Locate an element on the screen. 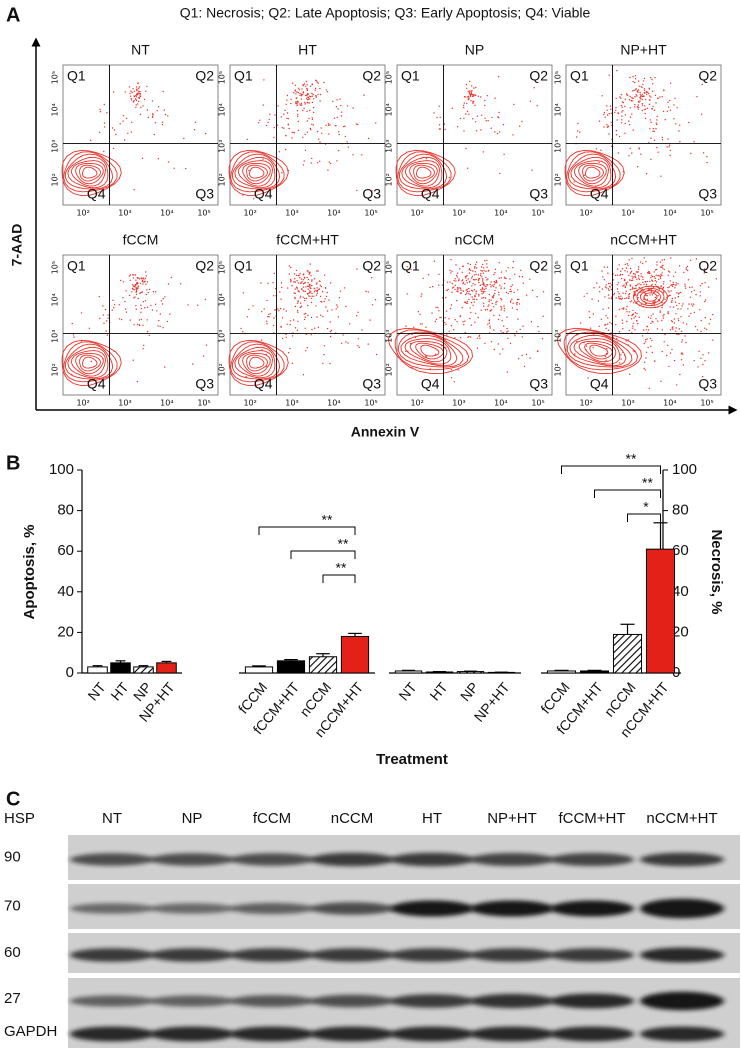 Image resolution: width=741 pixels, height=1050 pixels. x-tick-label: 10³ is located at coordinates (458, 403).